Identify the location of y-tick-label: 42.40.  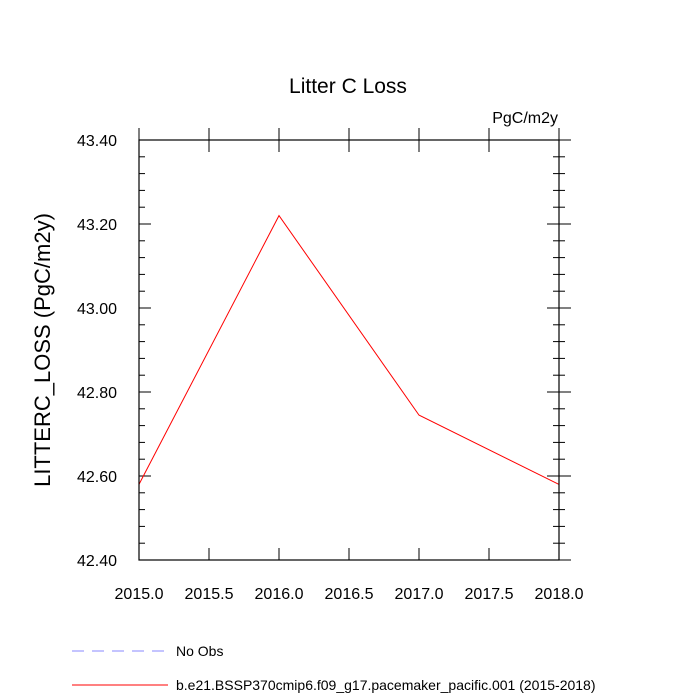
(97, 561).